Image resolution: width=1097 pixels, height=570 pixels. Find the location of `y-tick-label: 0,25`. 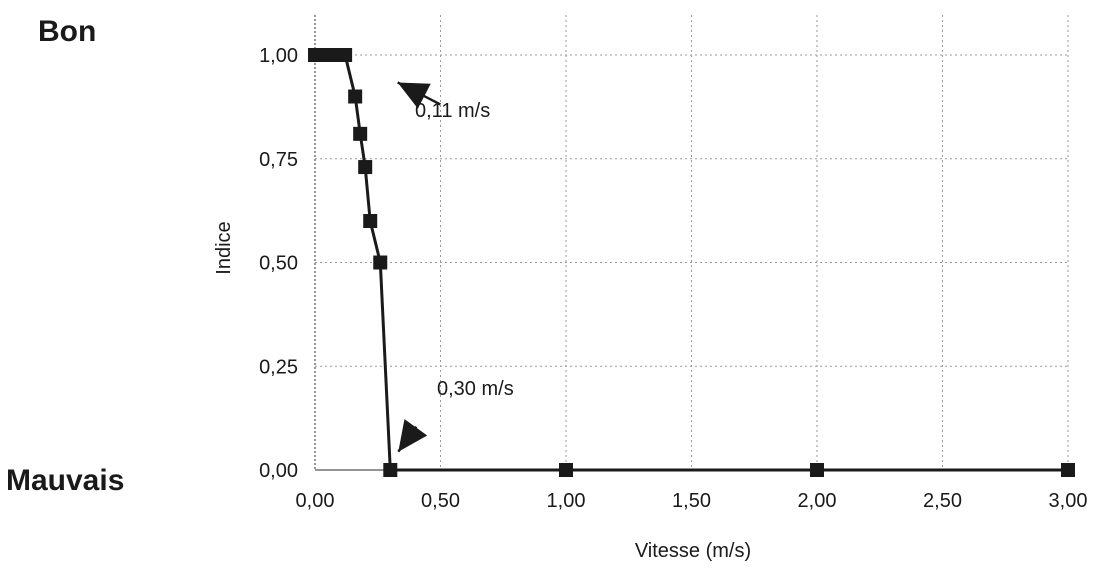

y-tick-label: 0,25 is located at coordinates (278, 367).